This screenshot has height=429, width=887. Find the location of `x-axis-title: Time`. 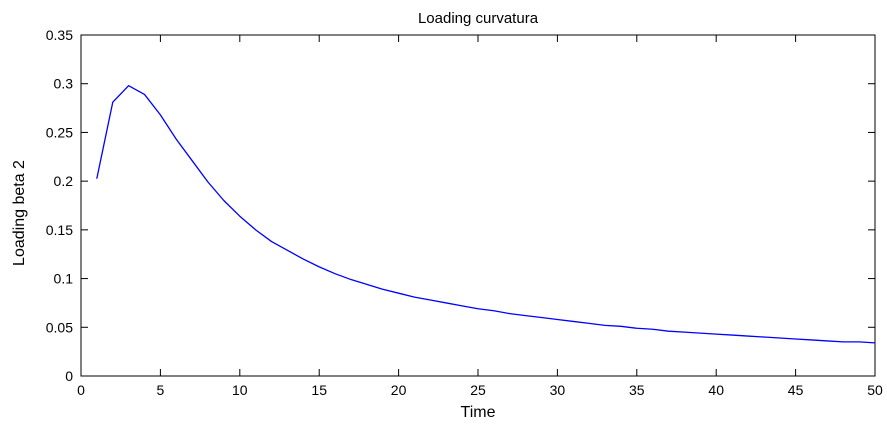

x-axis-title: Time is located at coordinates (478, 412).